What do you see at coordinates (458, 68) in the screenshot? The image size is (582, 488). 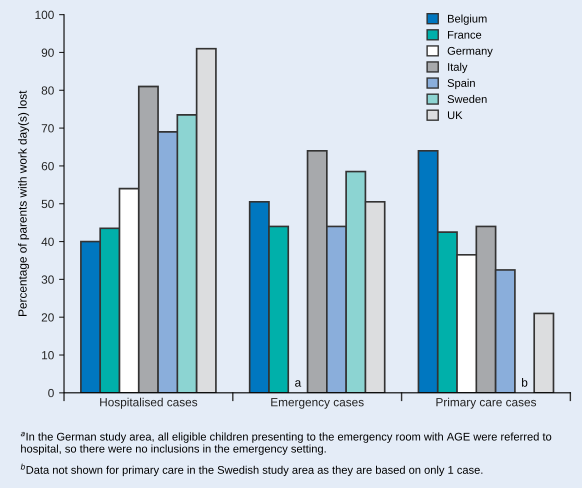 I see `legend-label: Italy` at bounding box center [458, 68].